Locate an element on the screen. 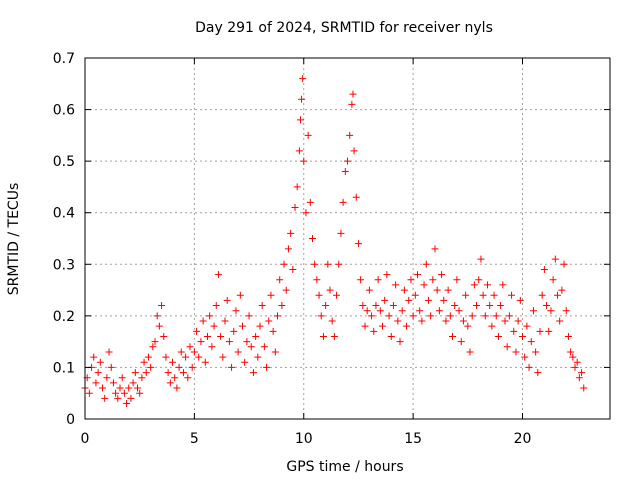 This screenshot has width=640, height=480. y-tick-label: 0.4 is located at coordinates (64, 214).